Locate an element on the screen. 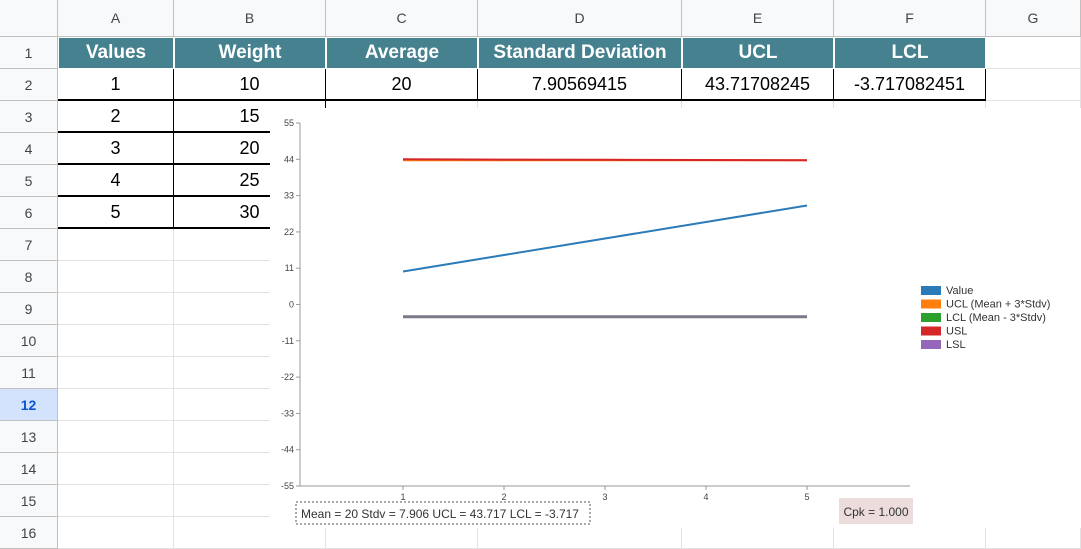 The image size is (1081, 549). cell-A4: 3 is located at coordinates (116, 149).